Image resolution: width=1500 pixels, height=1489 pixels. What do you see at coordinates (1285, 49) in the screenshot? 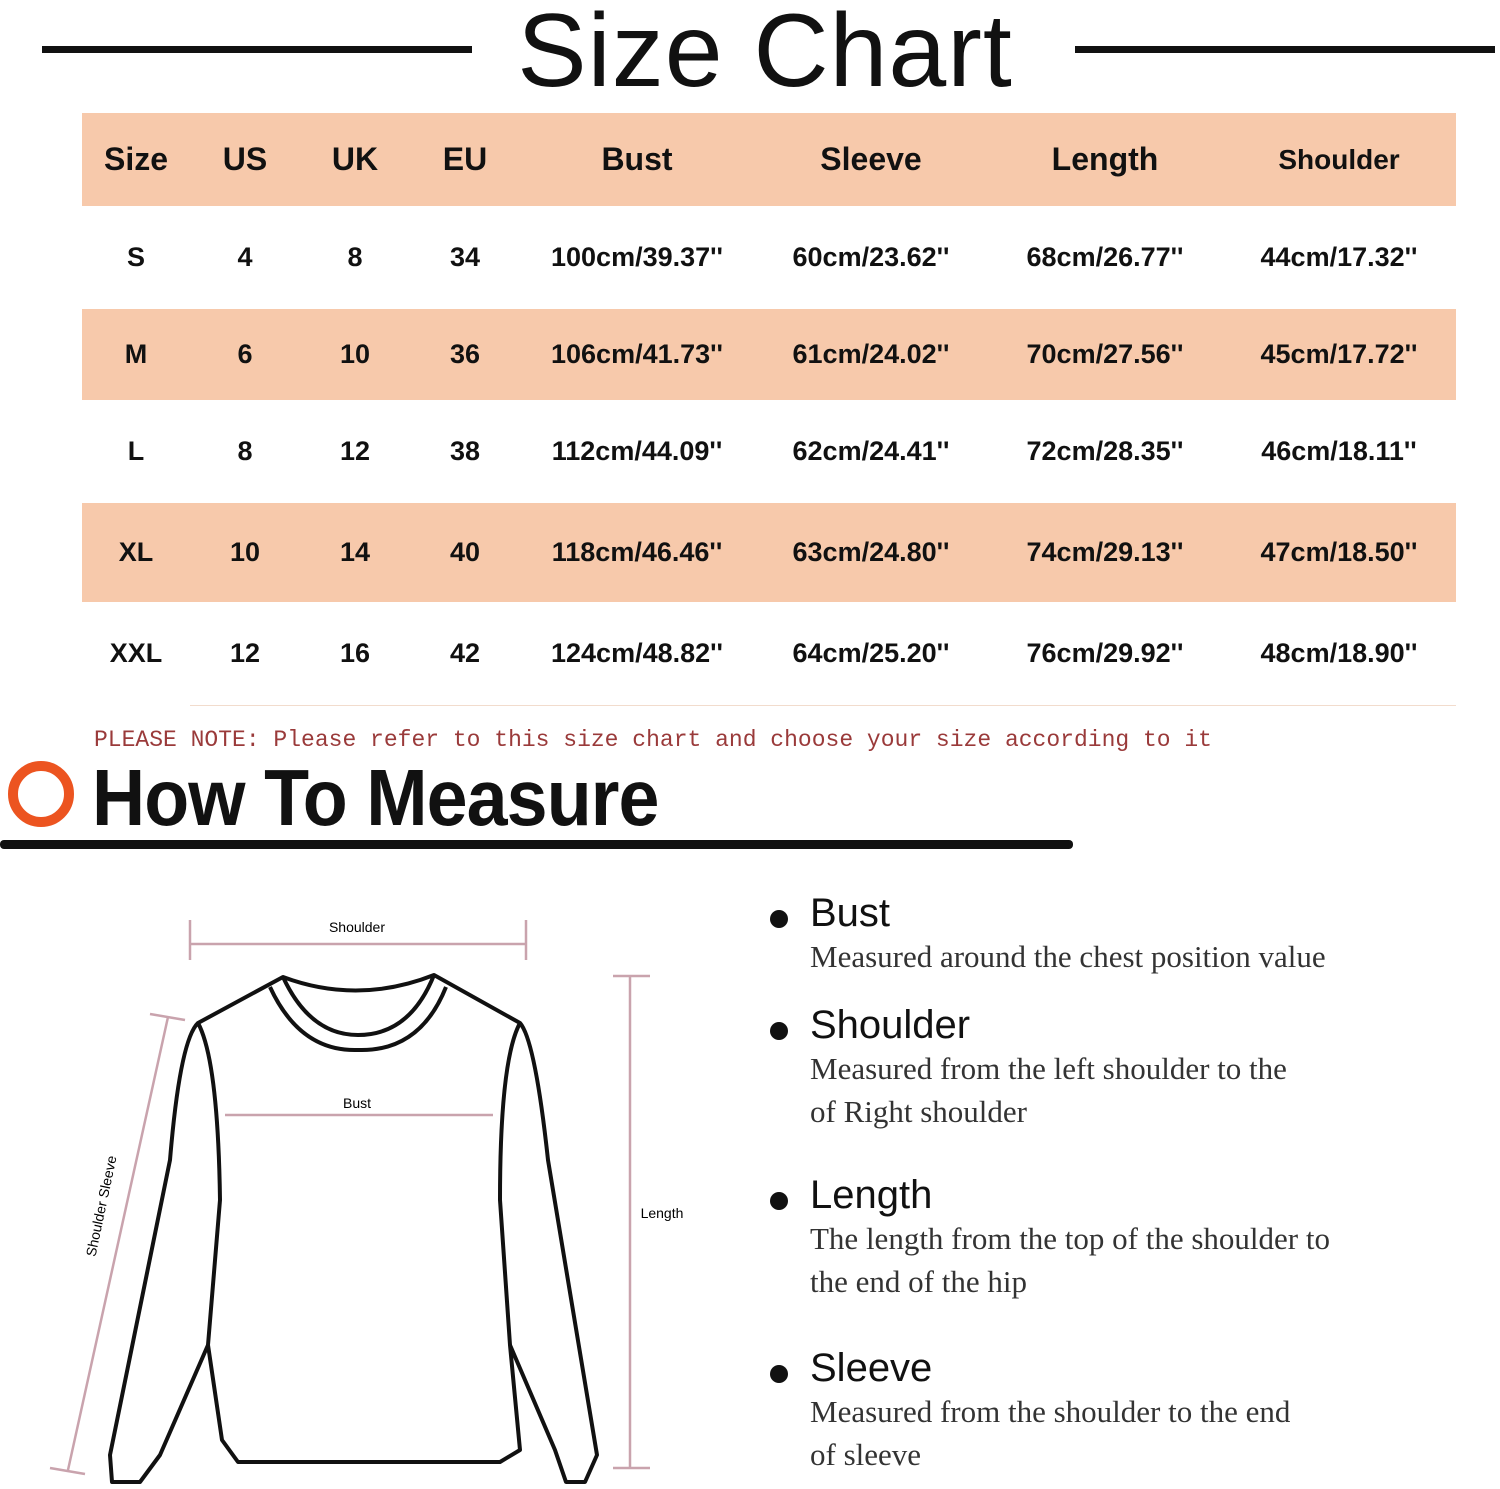
I see `title-rule-right` at bounding box center [1285, 49].